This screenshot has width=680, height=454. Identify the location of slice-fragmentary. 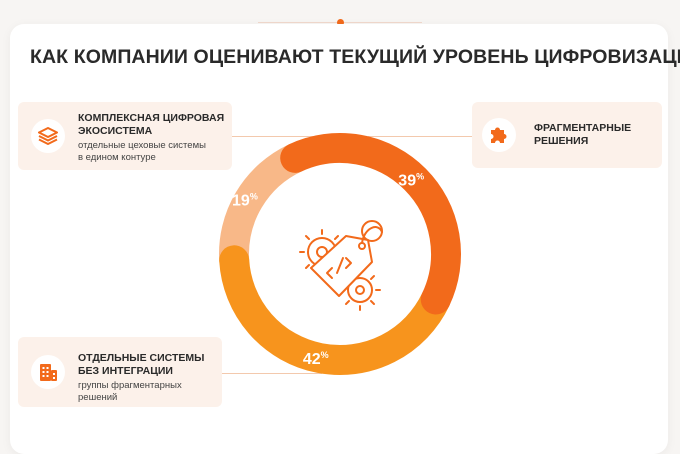
(370, 224).